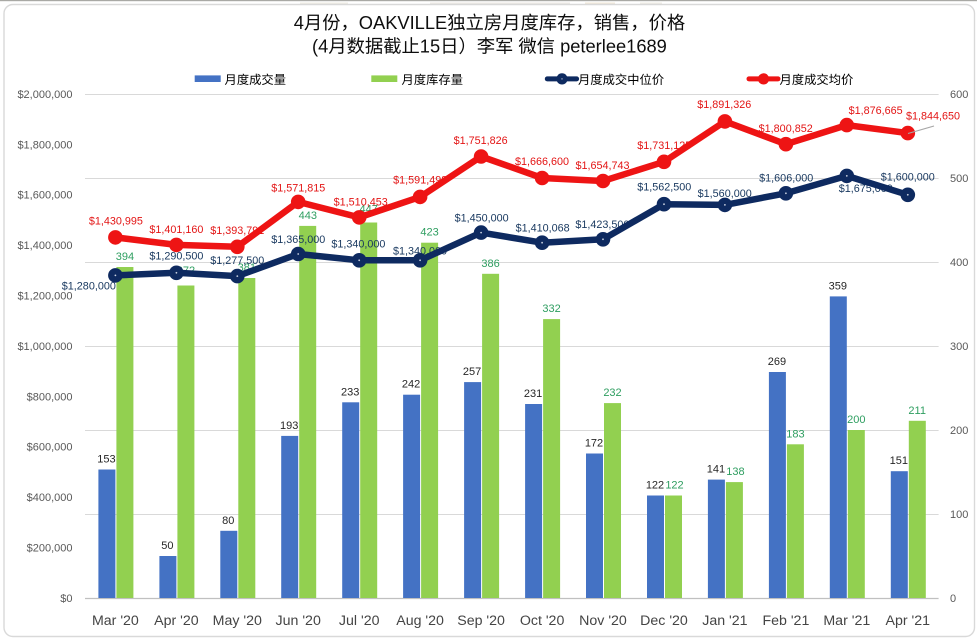 This screenshot has height=643, width=977. I want to click on svg-text: 231, so click(533, 394).